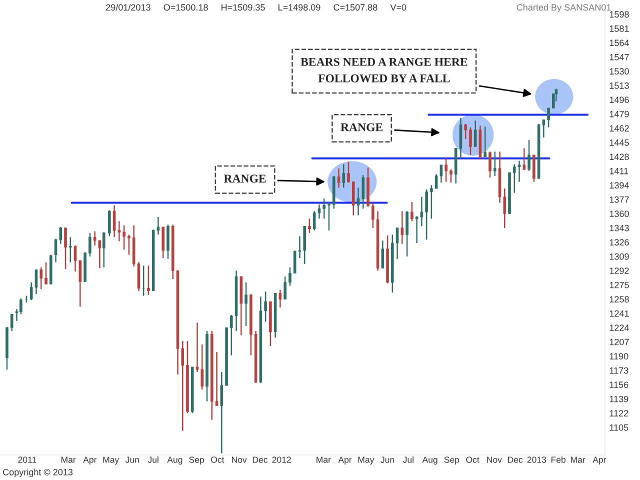 Image resolution: width=640 pixels, height=480 pixels. I want to click on y-tick-label: 1411, so click(619, 171).